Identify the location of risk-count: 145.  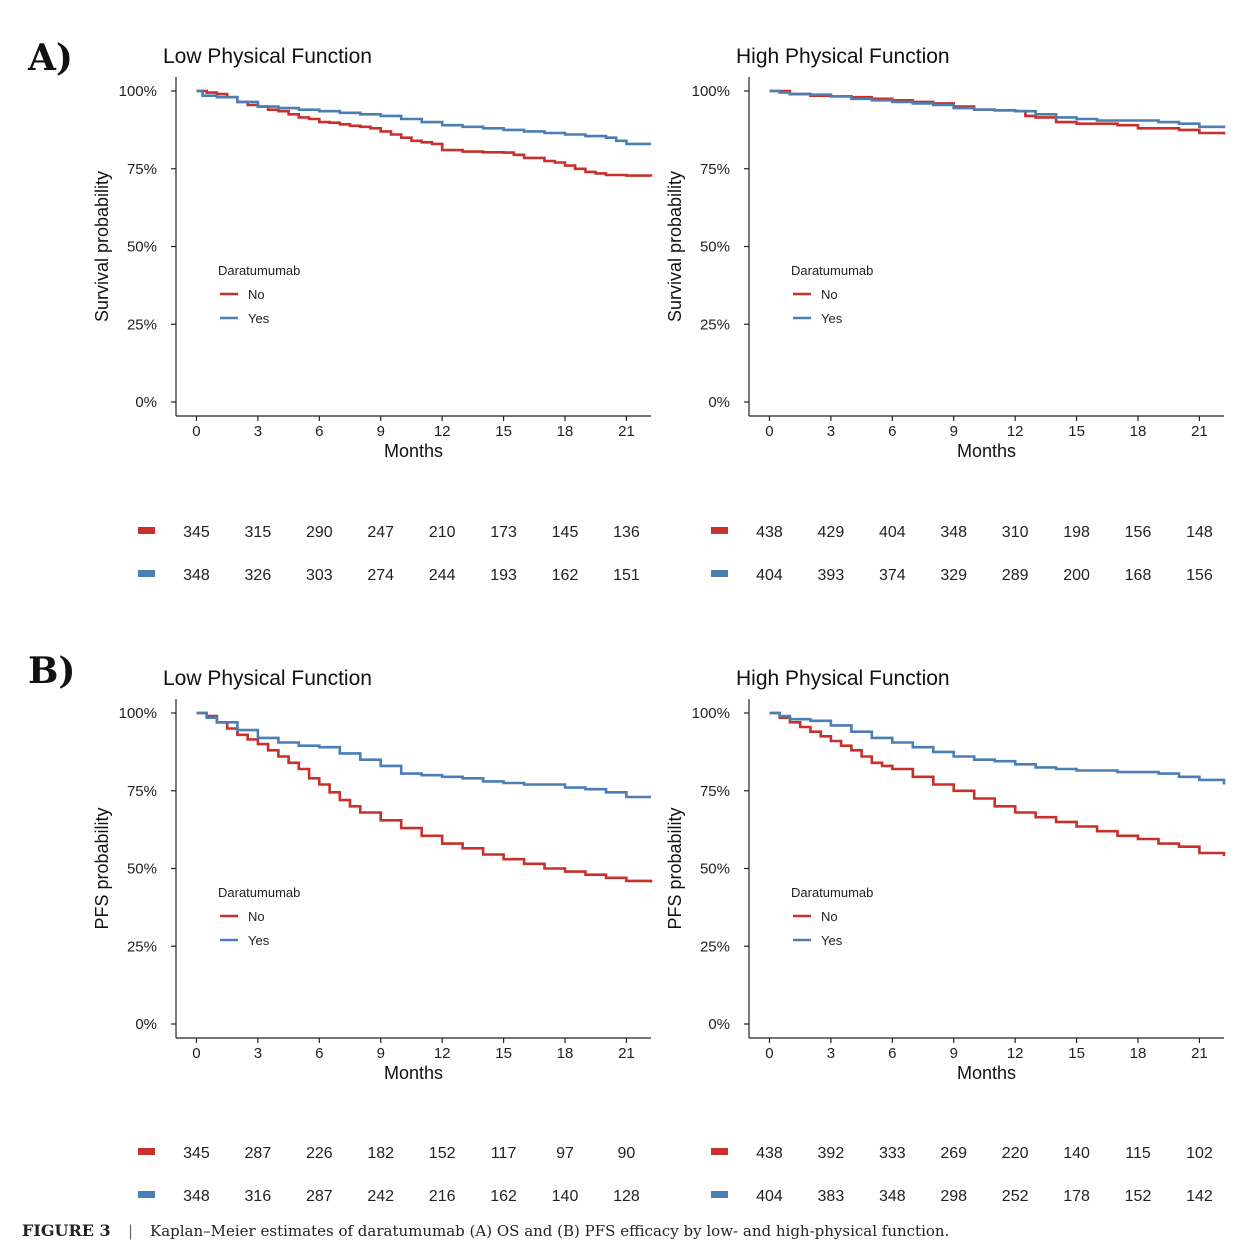
(565, 532).